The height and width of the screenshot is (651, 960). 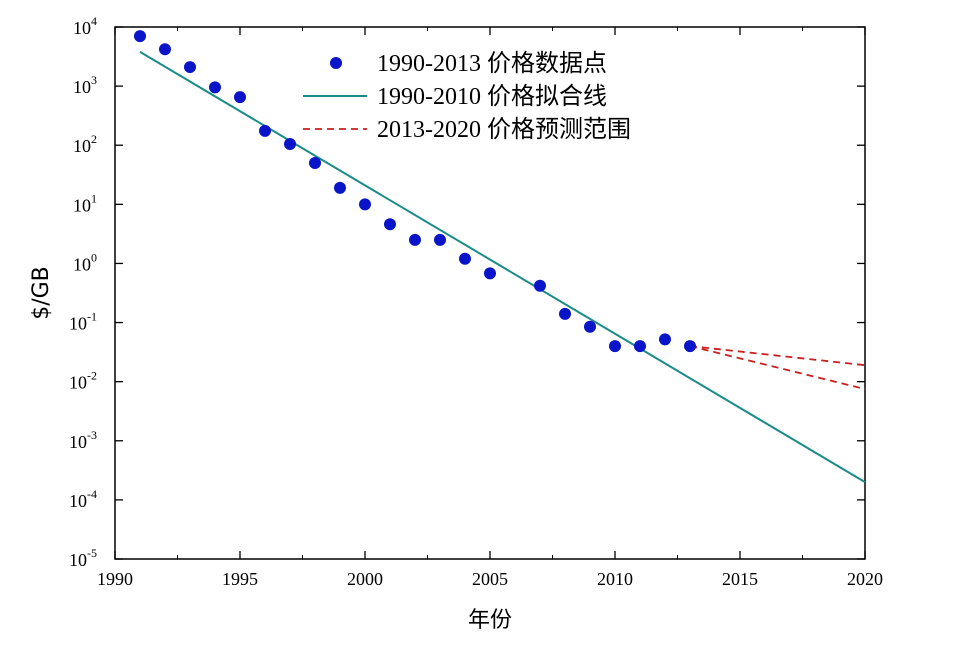 I want to click on legend-label: 1990-2013 价格数据点, so click(x=492, y=63).